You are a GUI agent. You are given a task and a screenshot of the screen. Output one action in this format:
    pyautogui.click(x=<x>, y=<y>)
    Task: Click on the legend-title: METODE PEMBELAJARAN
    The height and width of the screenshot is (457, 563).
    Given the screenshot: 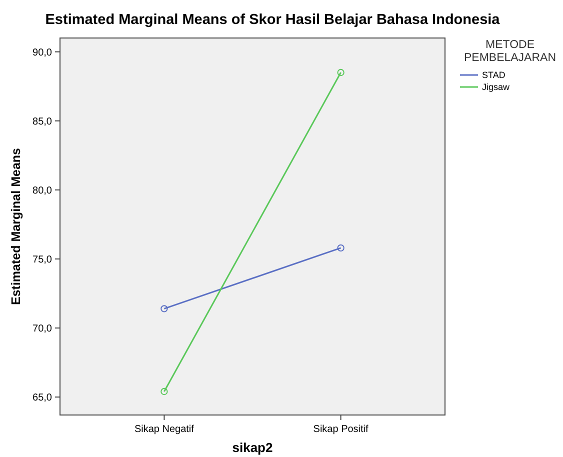 What is the action you would take?
    pyautogui.click(x=510, y=51)
    